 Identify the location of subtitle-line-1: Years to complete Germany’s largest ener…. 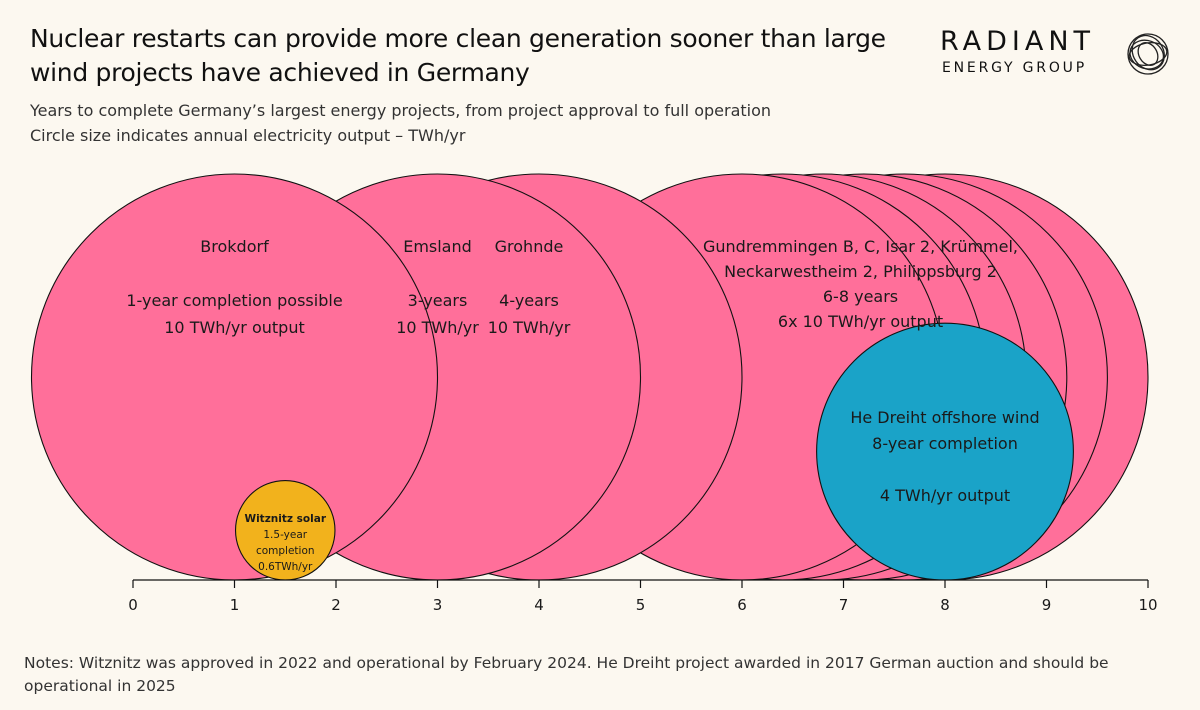
(401, 110).